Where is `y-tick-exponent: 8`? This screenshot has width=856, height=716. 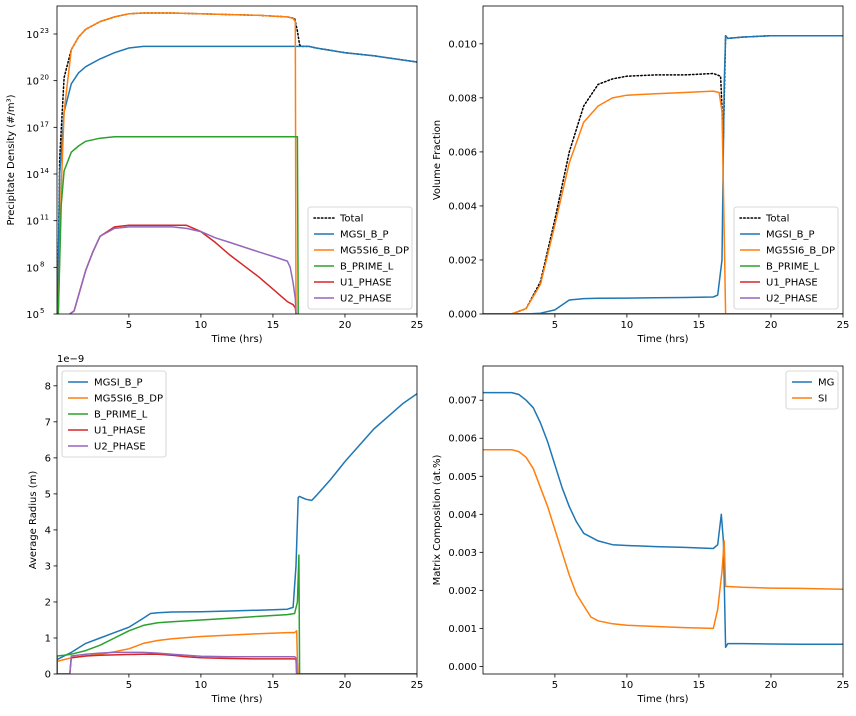
y-tick-exponent: 8 is located at coordinates (42, 264).